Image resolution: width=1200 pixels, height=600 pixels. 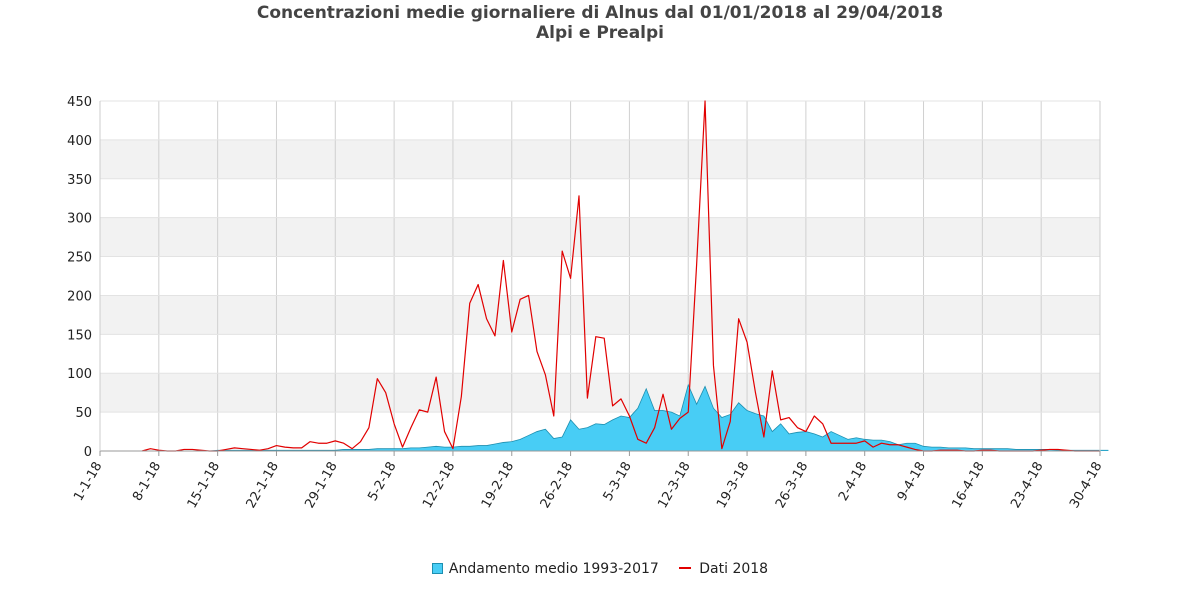 What do you see at coordinates (553, 569) in the screenshot?
I see `legend-label-average: Andamento medio 1993-2017` at bounding box center [553, 569].